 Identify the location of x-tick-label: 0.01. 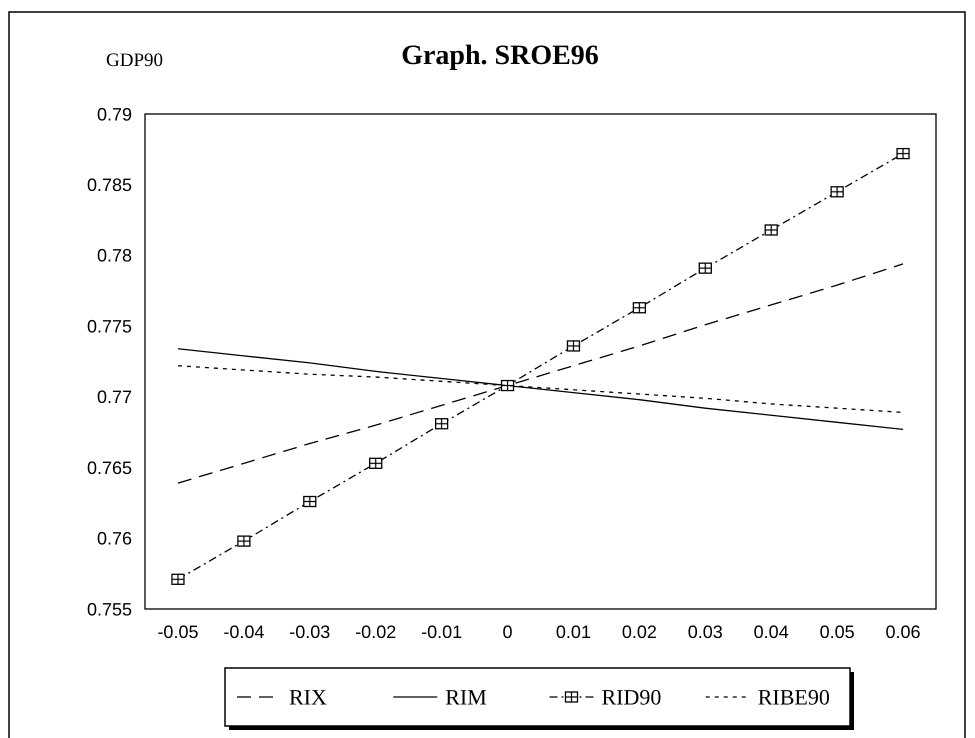
(573, 632).